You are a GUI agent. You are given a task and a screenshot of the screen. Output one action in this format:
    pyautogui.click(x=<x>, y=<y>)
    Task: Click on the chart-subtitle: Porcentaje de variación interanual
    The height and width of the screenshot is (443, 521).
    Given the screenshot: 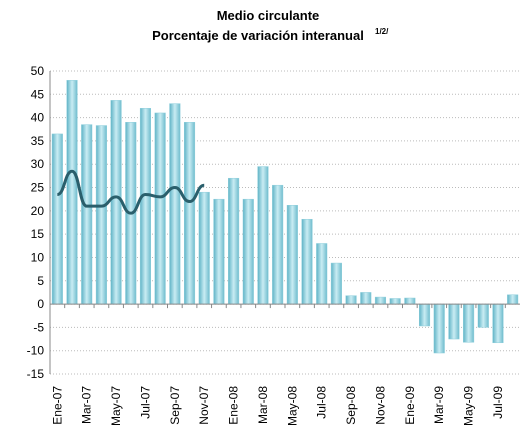 What is the action you would take?
    pyautogui.click(x=258, y=35)
    